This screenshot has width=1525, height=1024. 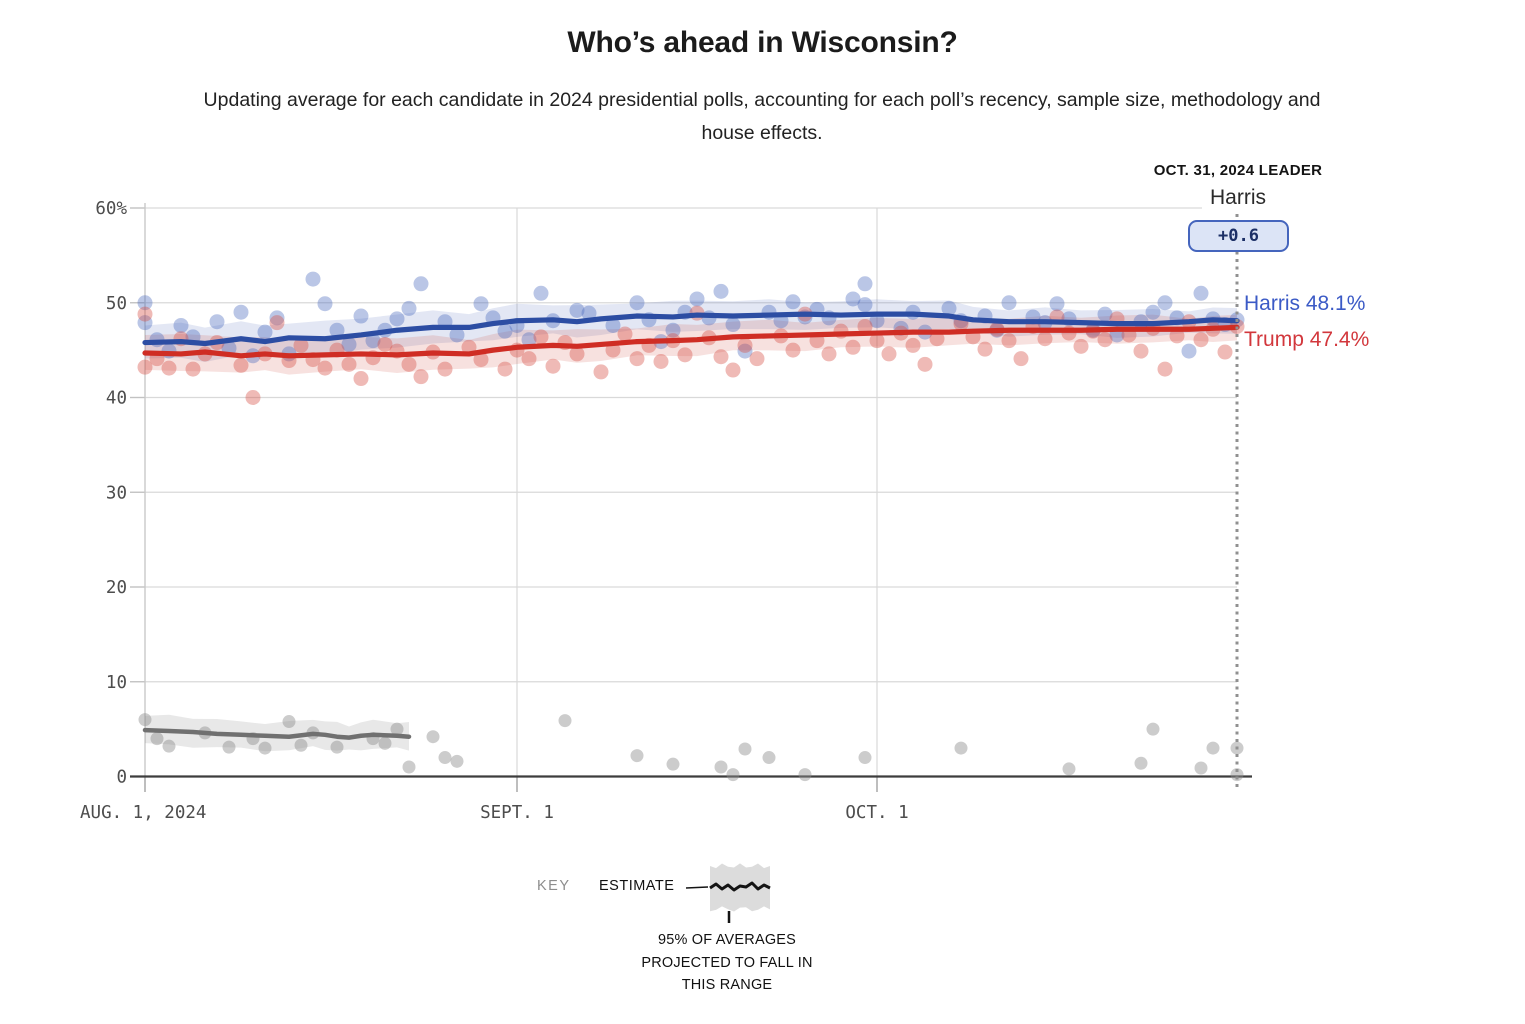 What do you see at coordinates (116, 493) in the screenshot?
I see `y-tick-label: 30` at bounding box center [116, 493].